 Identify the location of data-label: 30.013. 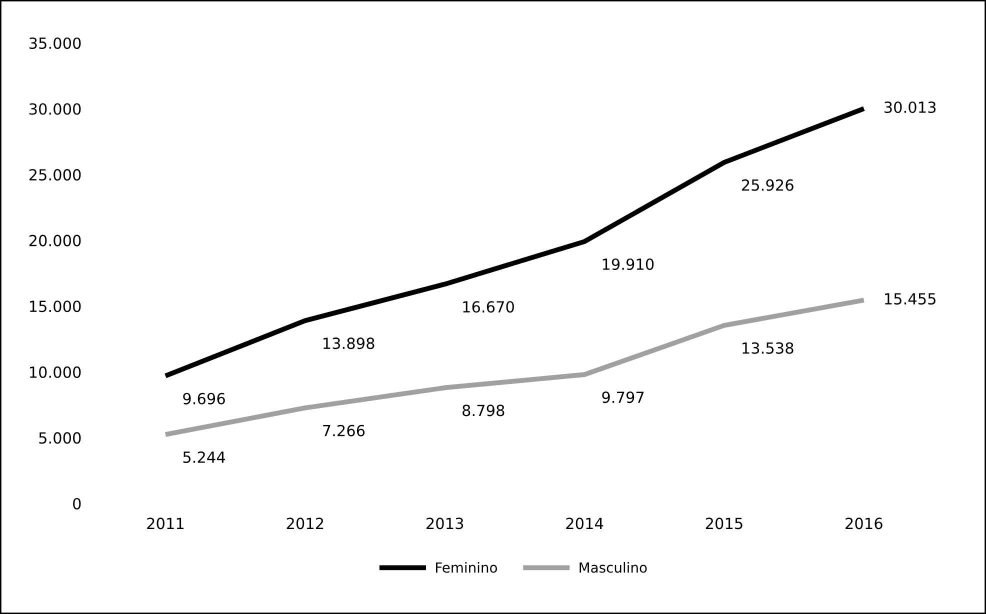
(910, 107).